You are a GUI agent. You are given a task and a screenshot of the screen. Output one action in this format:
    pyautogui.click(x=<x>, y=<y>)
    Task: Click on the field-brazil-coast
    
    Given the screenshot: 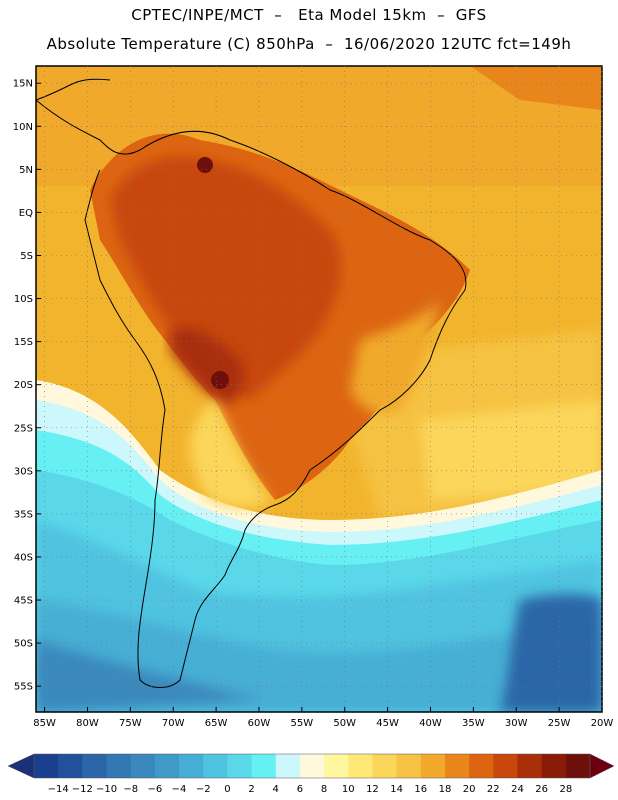 What is the action you would take?
    pyautogui.click(x=395, y=357)
    